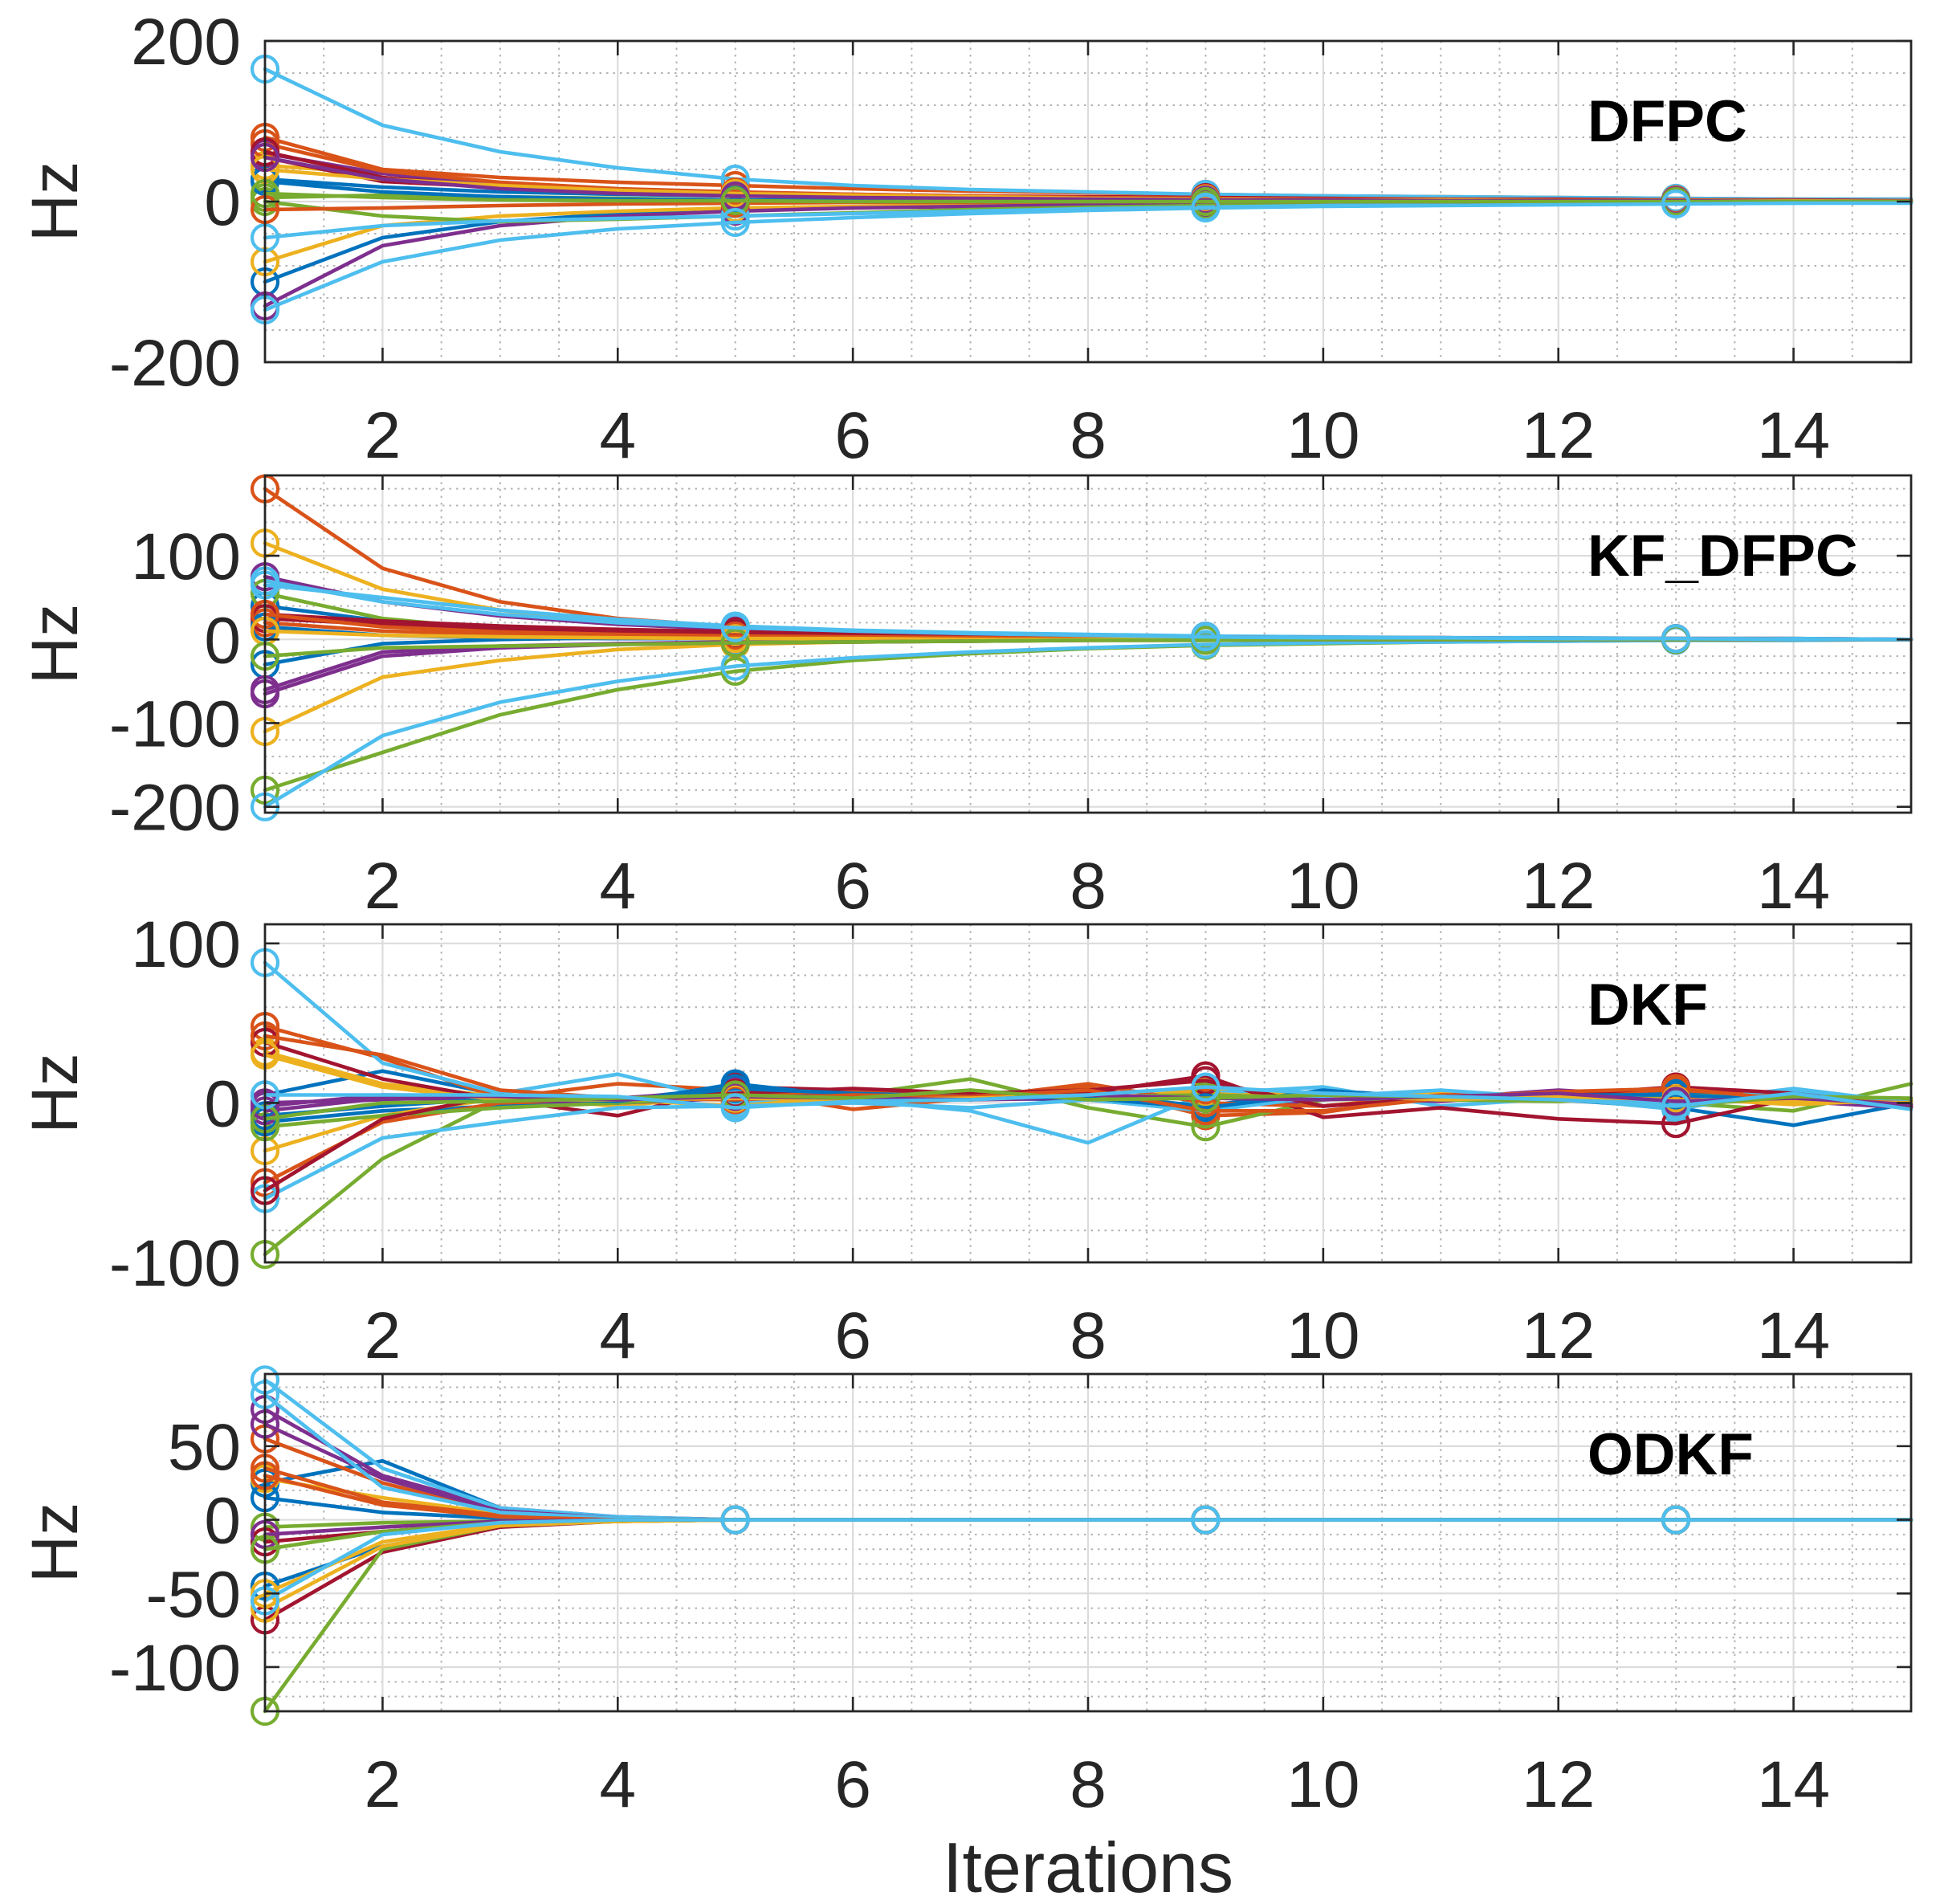 This screenshot has height=1904, width=1936. I want to click on subplot-title: DKF, so click(1648, 1005).